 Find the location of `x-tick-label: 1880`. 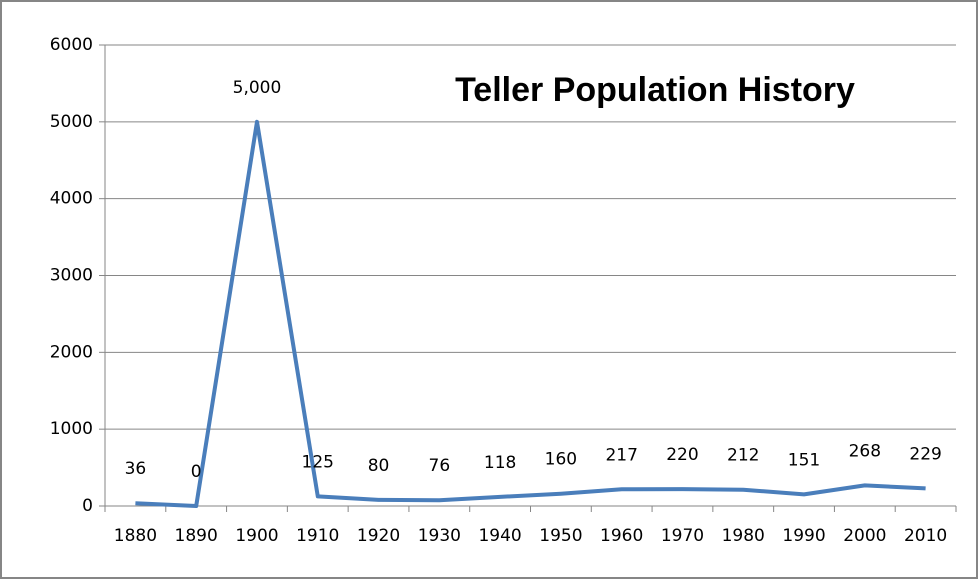

x-tick-label: 1880 is located at coordinates (135, 536).